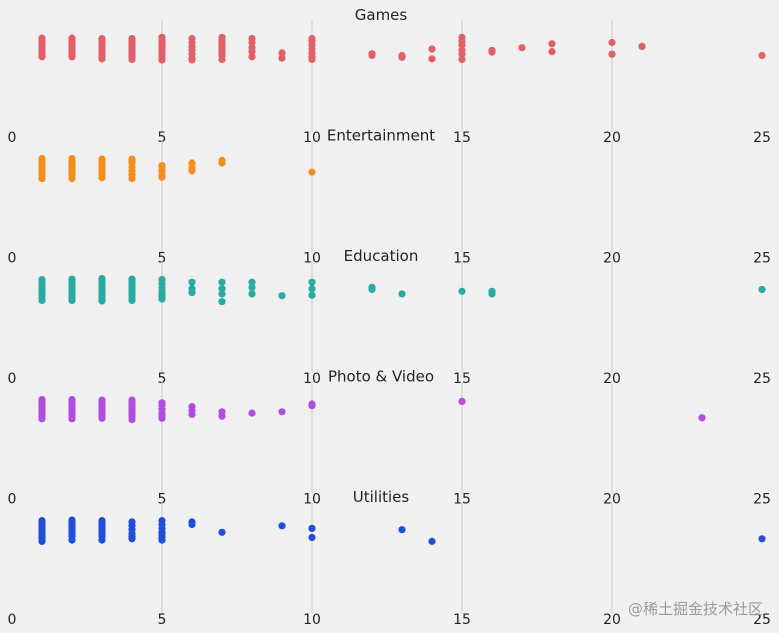  Describe the element at coordinates (381, 136) in the screenshot. I see `panel-title: Entertainment` at that location.